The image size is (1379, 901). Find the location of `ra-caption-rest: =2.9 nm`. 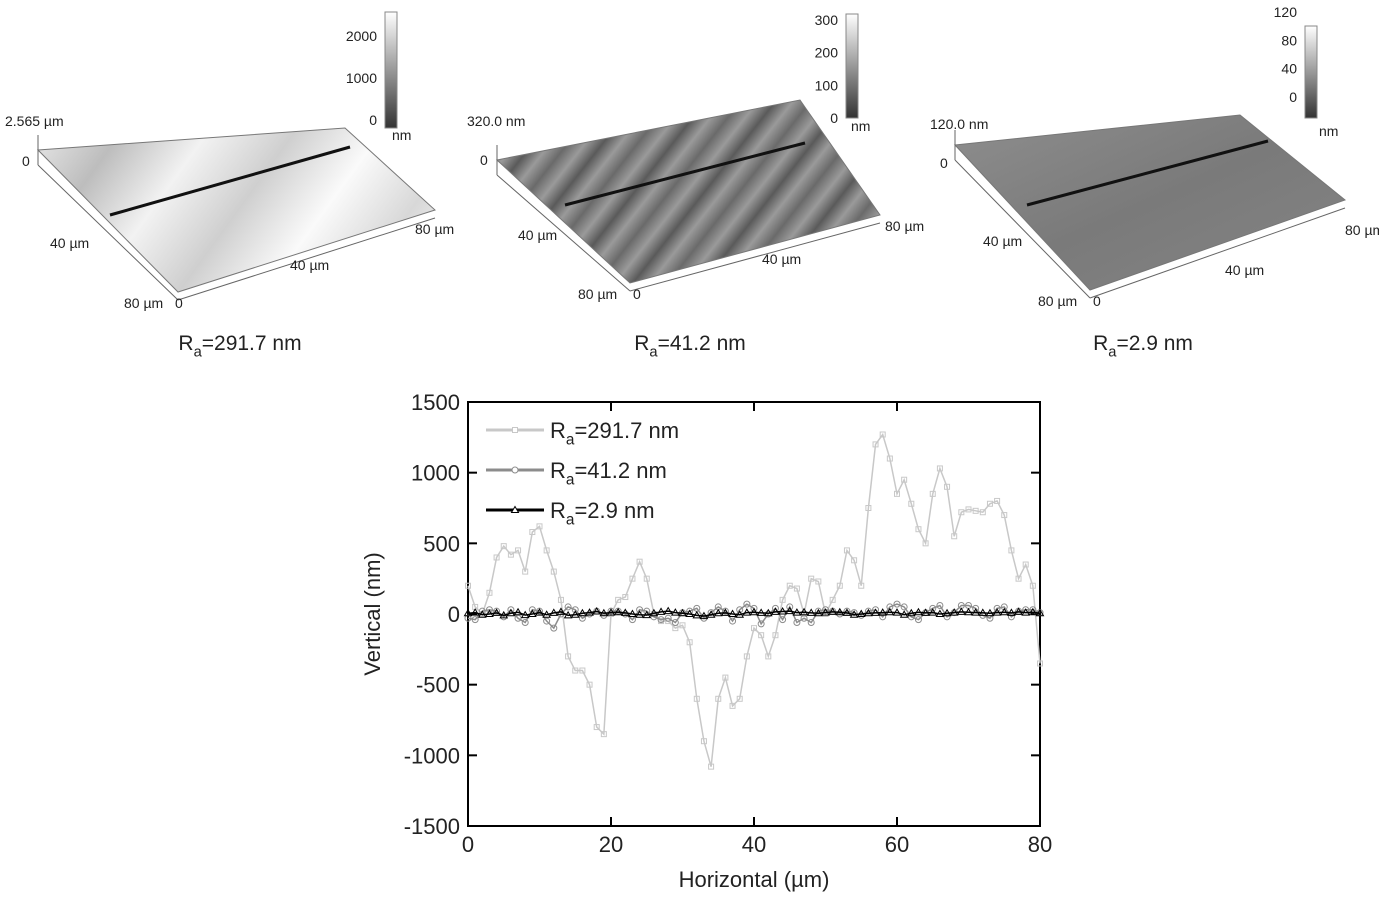

ra-caption-rest: =2.9 nm is located at coordinates (1154, 343).